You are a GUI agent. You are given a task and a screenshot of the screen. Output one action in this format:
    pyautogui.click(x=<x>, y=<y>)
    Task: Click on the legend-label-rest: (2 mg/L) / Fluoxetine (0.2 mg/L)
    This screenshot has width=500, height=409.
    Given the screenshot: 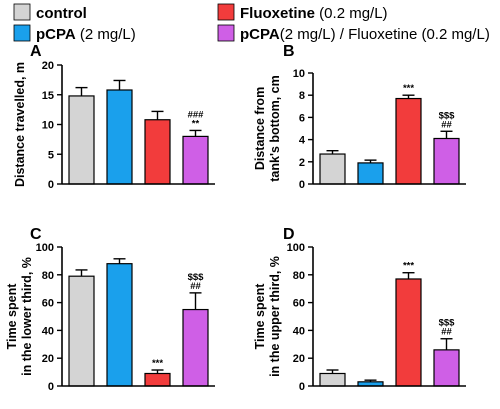 What is the action you would take?
    pyautogui.click(x=385, y=34)
    